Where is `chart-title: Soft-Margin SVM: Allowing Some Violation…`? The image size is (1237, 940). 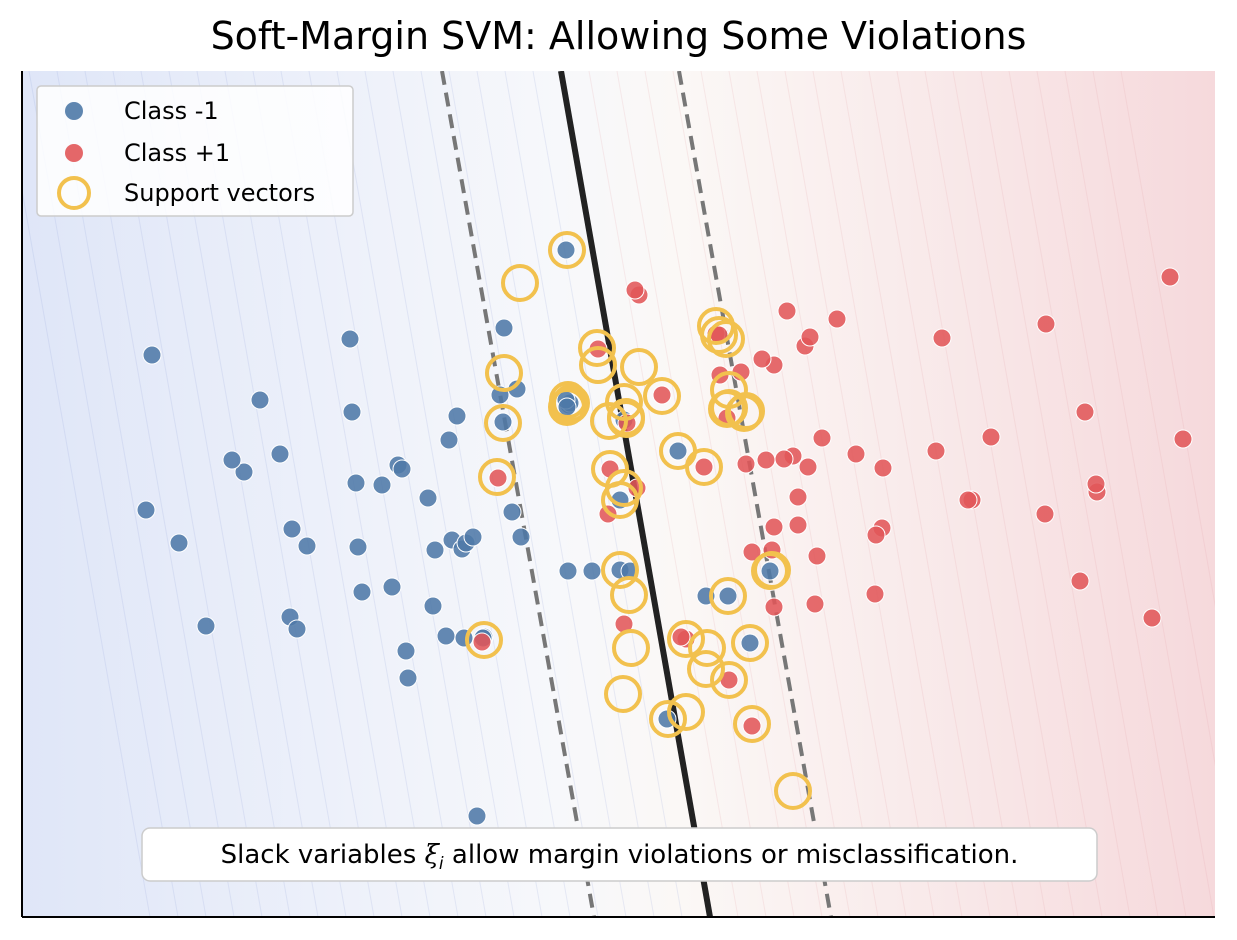
chart-title: Soft-Margin SVM: Allowing Some Violation… is located at coordinates (618, 36).